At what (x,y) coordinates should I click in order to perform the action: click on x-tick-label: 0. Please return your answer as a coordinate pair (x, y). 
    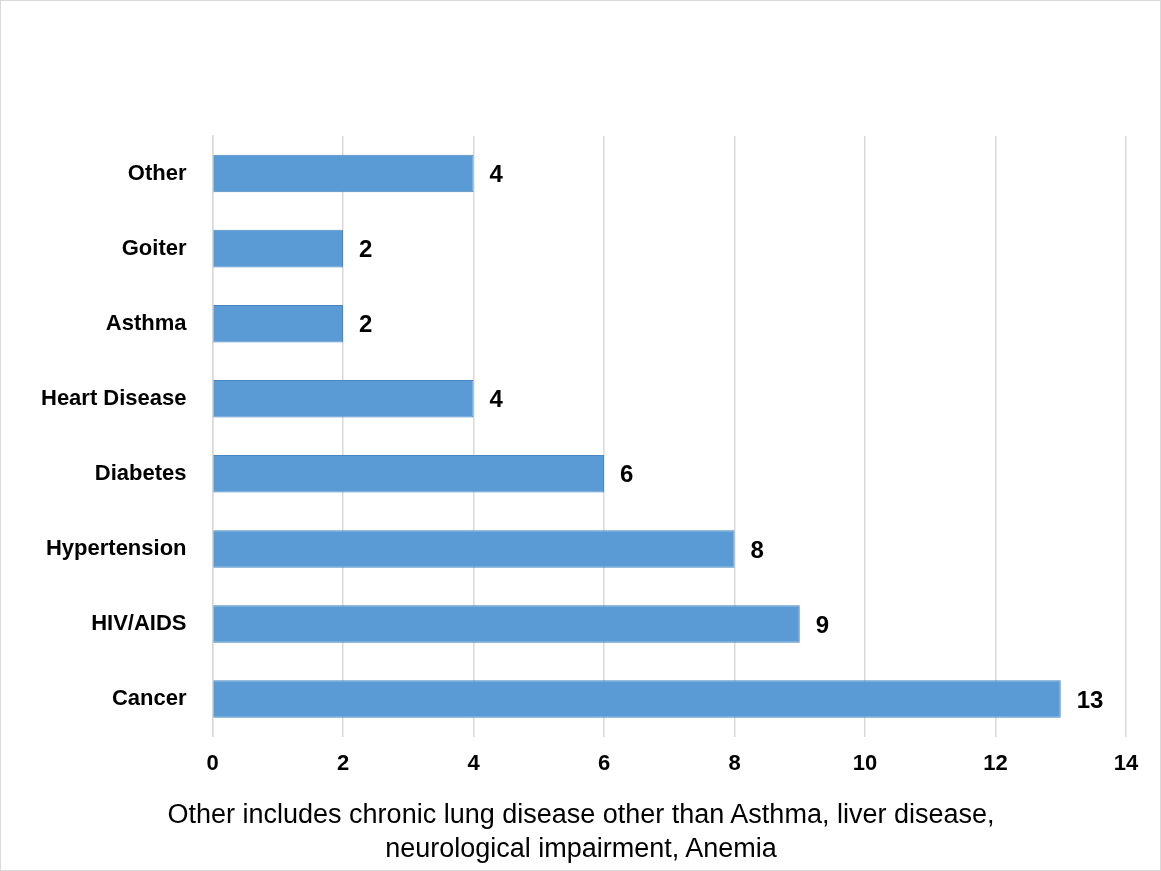
    Looking at the image, I should click on (212, 762).